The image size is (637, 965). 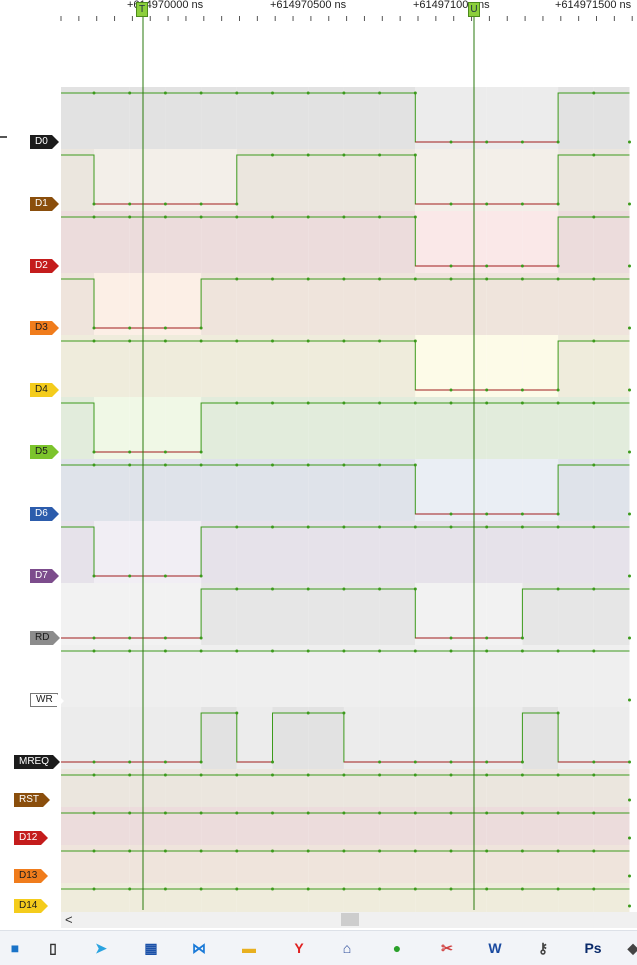 I want to click on scroll-thumb, so click(x=350, y=919).